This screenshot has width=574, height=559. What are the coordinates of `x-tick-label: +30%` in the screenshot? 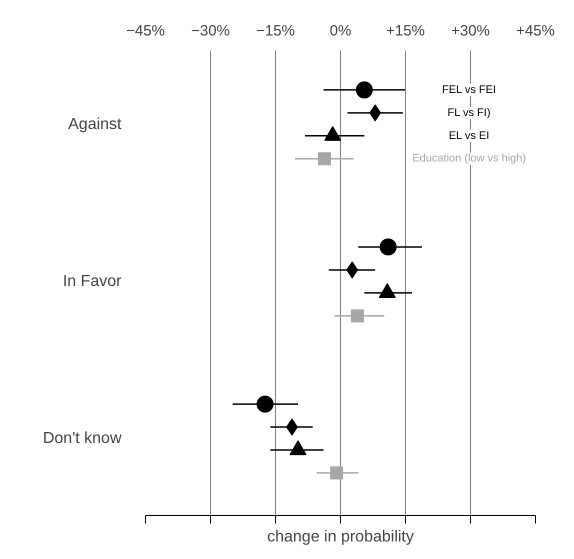 It's located at (470, 31).